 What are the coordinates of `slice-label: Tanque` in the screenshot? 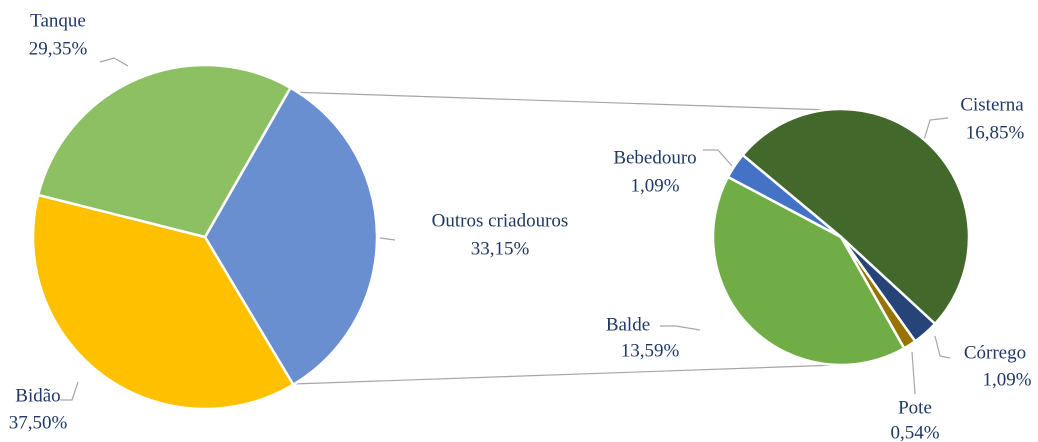 It's located at (58, 20).